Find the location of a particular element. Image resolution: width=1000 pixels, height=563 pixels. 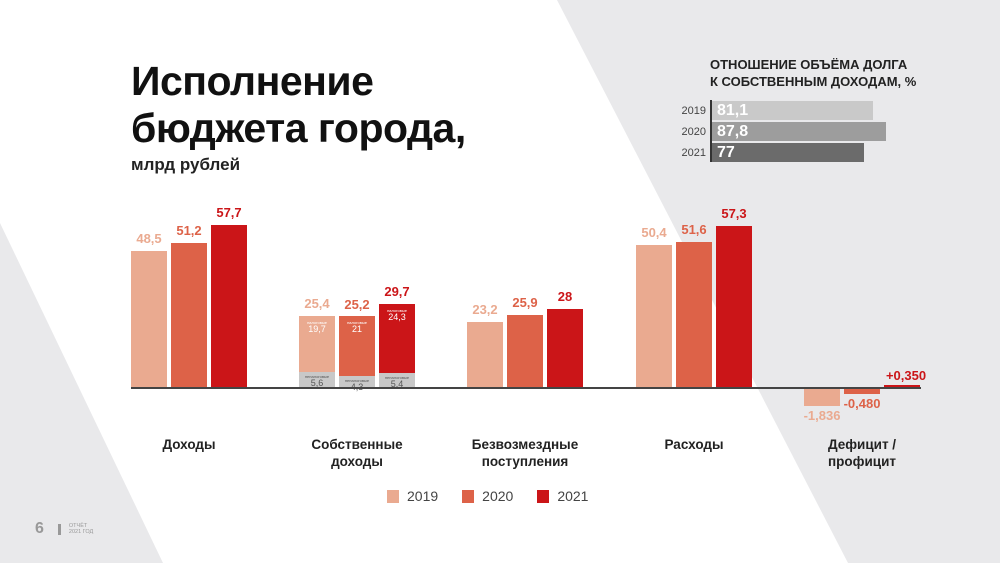

bar-0-2021 is located at coordinates (229, 306).